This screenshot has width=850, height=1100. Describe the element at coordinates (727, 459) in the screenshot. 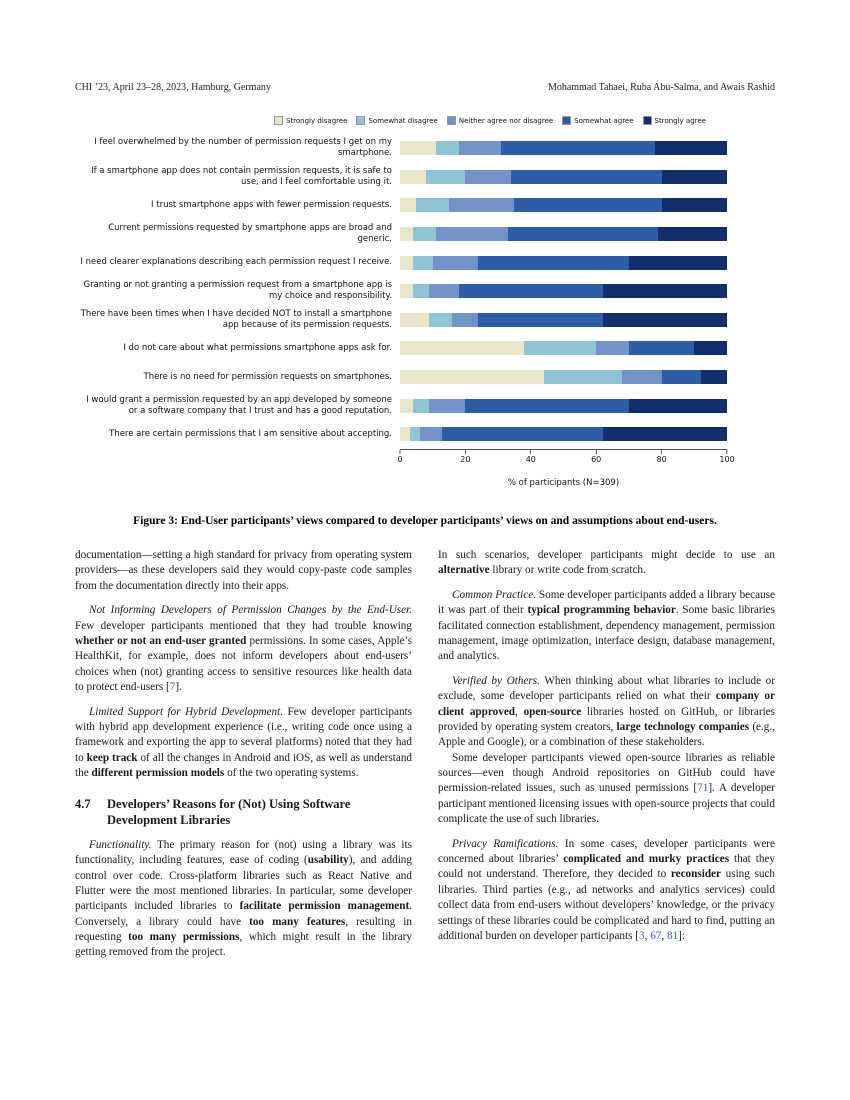

I see `tick-label: 100` at that location.